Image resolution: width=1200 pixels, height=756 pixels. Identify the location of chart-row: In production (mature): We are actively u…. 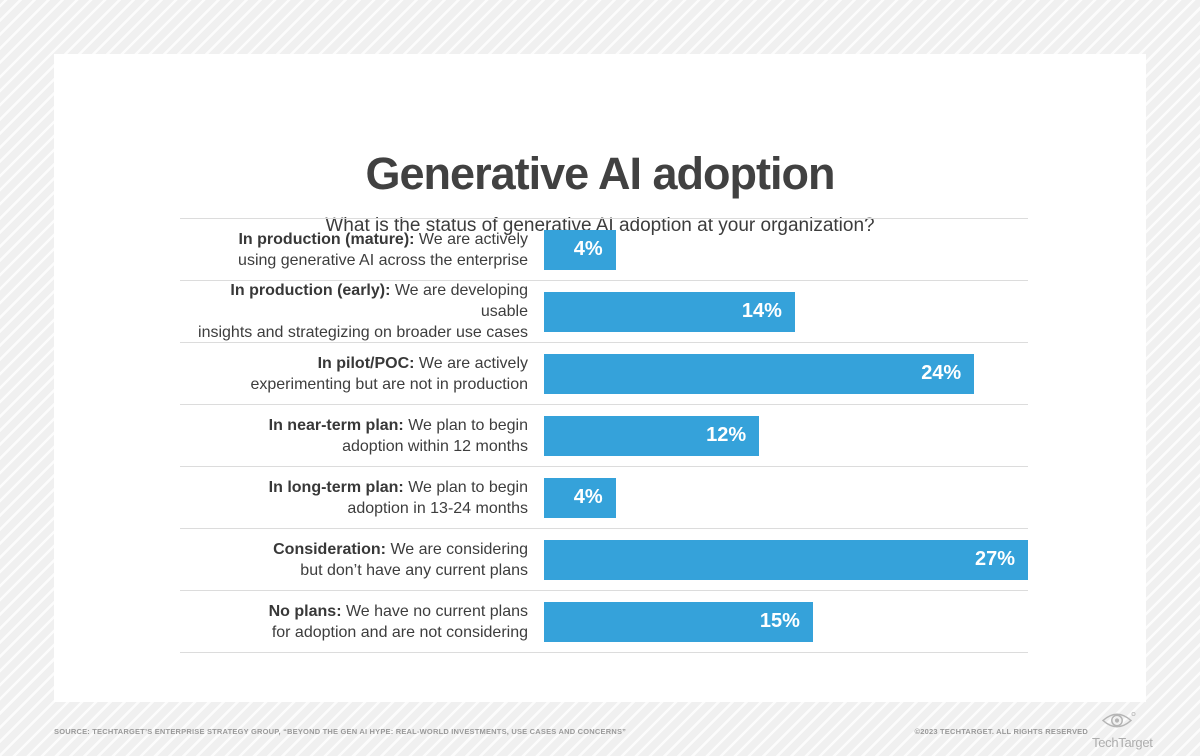
(604, 249).